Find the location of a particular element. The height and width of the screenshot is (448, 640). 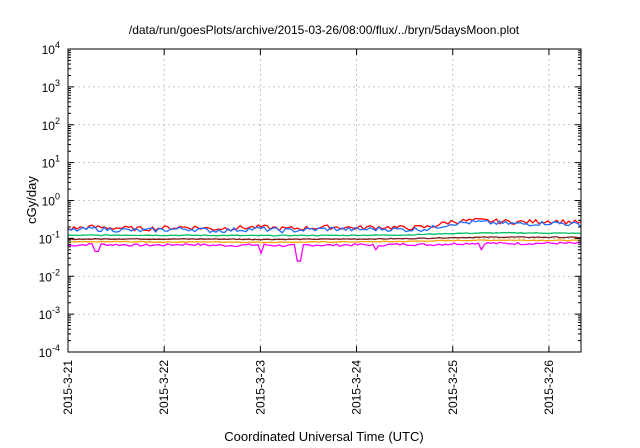

x-tick-label: 2015-3-22 is located at coordinates (164, 387).